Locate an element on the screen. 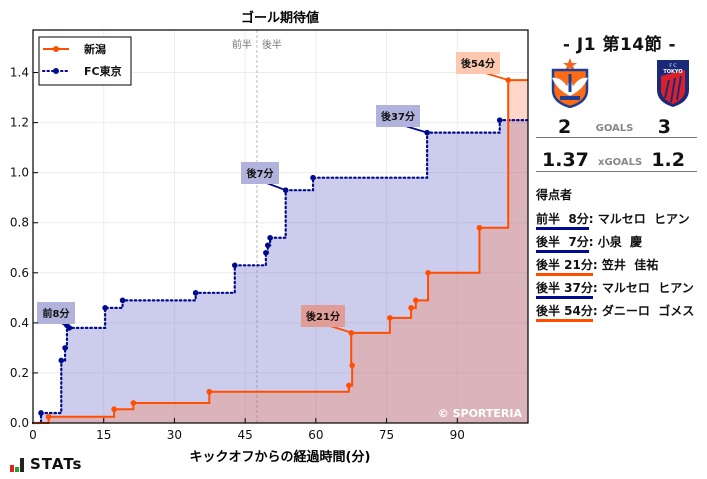  goal-time: 後半 37分 is located at coordinates (564, 290).